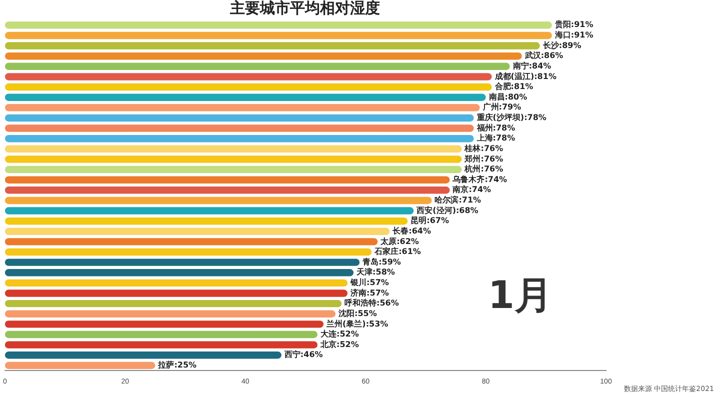  What do you see at coordinates (496, 138) in the screenshot?
I see `data-label: 上海:78%` at bounding box center [496, 138].